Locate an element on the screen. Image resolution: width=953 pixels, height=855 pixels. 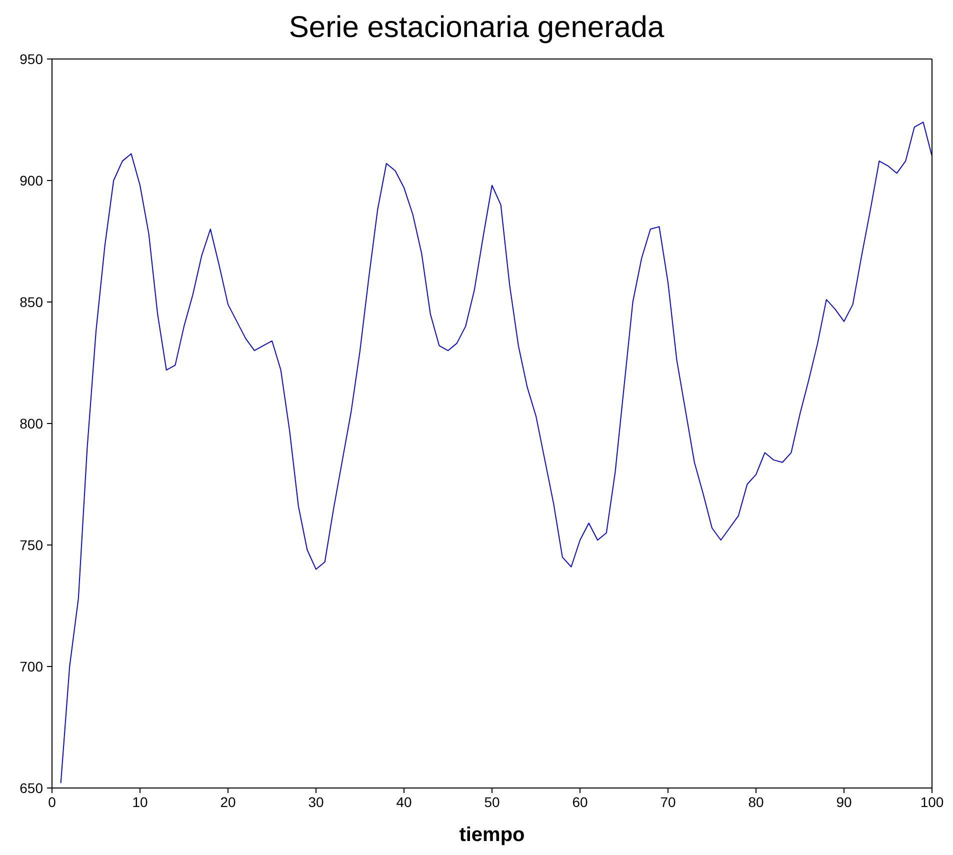
chart-title: Serie estacionaria generada is located at coordinates (477, 28).